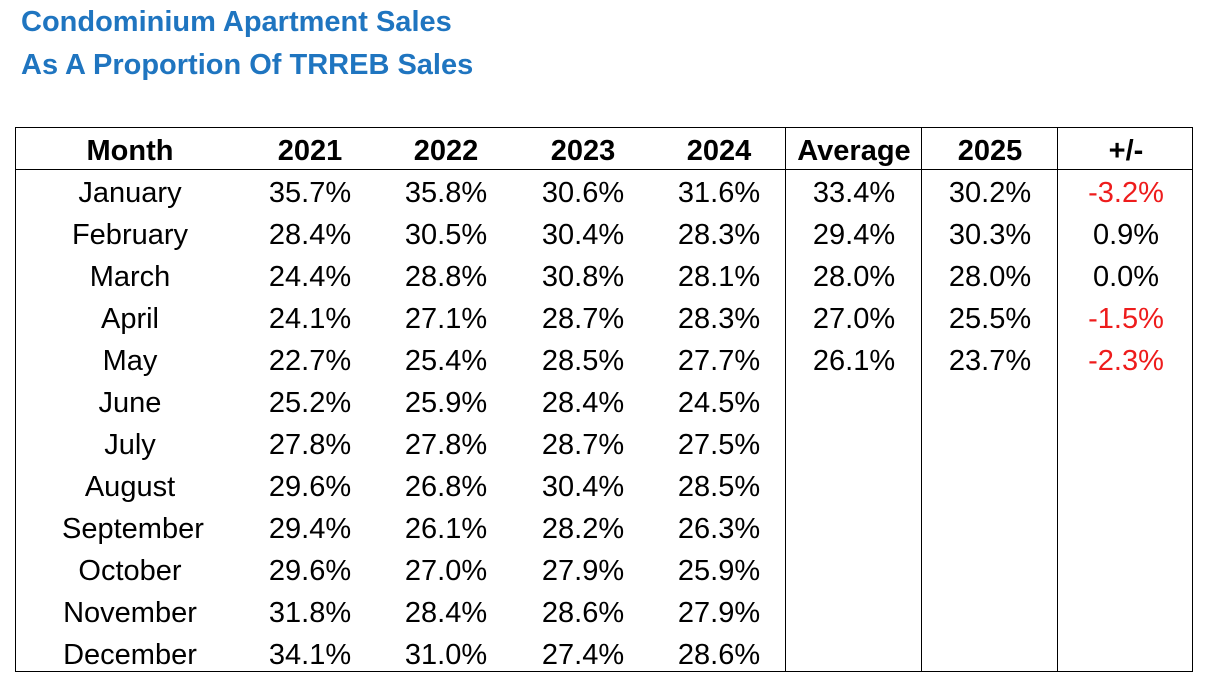  What do you see at coordinates (130, 277) in the screenshot?
I see `month-label: March` at bounding box center [130, 277].